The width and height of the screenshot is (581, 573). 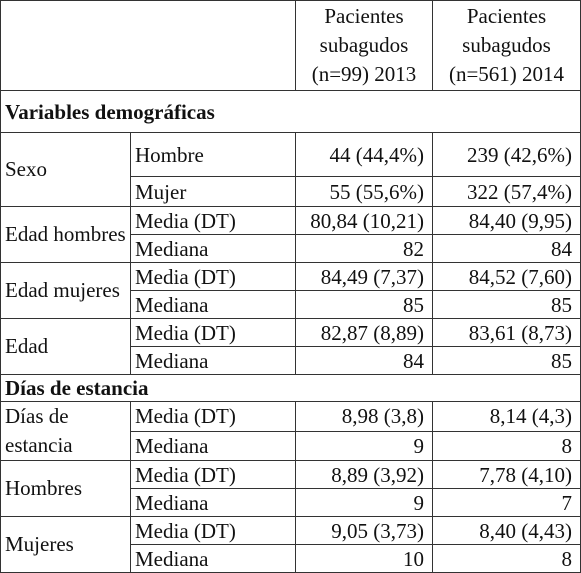 I want to click on group-label: Hombres, so click(x=65, y=488).